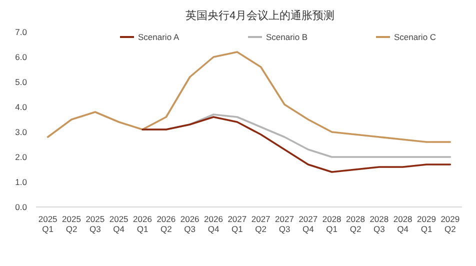  I want to click on x-tick-label: 2026 Q2, so click(166, 224).